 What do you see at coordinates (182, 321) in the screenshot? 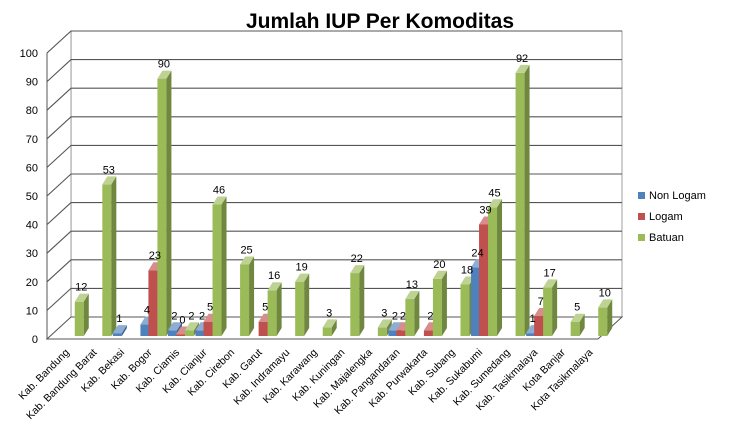
I see `data-label: 0` at bounding box center [182, 321].